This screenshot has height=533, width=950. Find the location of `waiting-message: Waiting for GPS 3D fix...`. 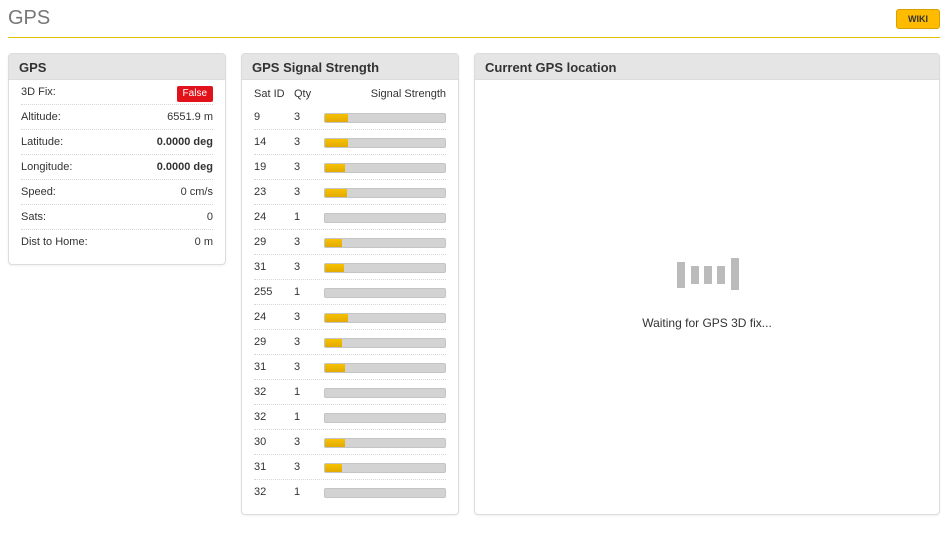

waiting-message: Waiting for GPS 3D fix... is located at coordinates (707, 323).